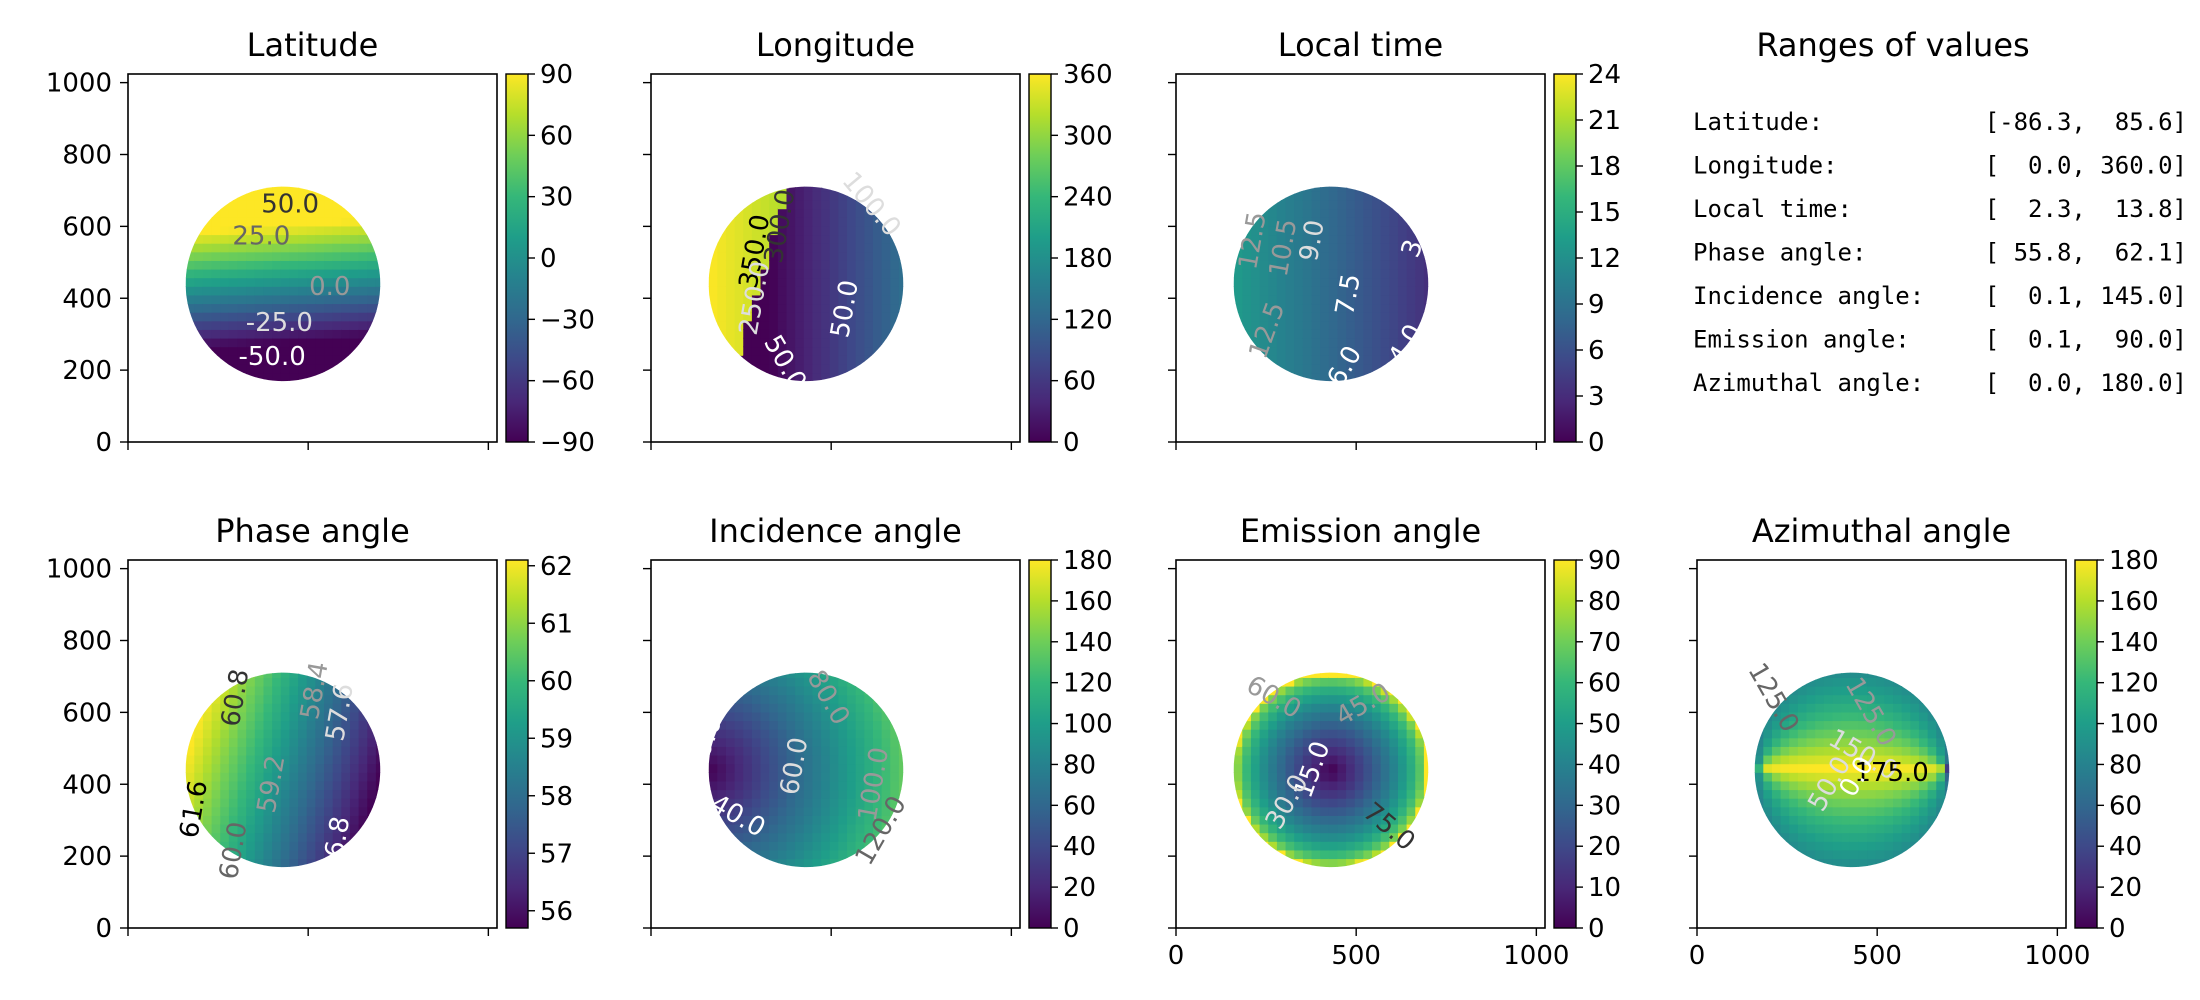  What do you see at coordinates (1088, 136) in the screenshot?
I see `colorbar-tick-label: 300` at bounding box center [1088, 136].